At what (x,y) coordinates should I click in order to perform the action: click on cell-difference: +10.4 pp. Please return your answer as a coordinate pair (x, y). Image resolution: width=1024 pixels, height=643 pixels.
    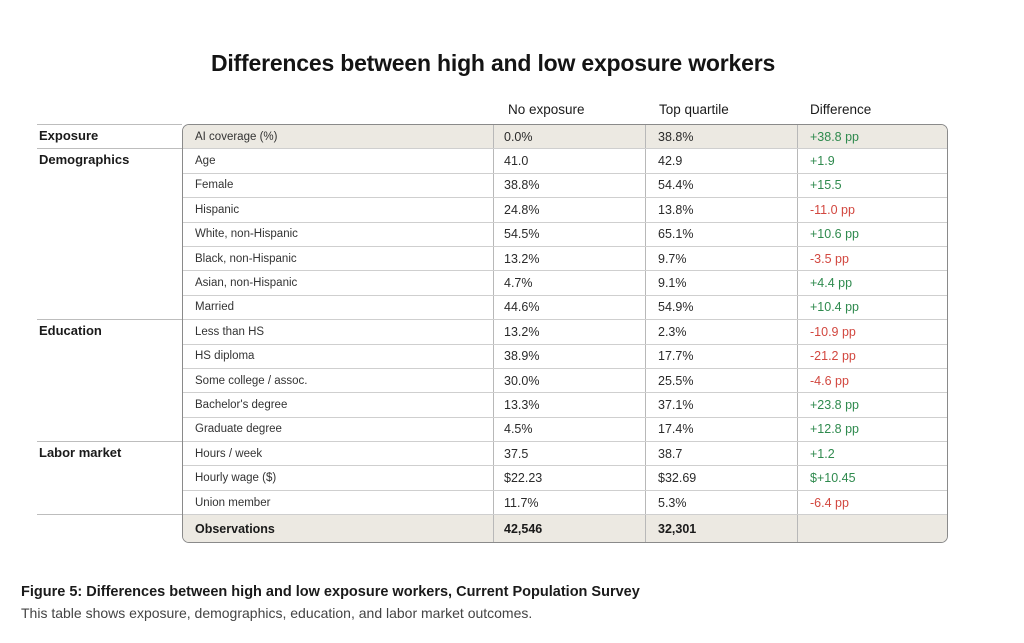
    Looking at the image, I should click on (835, 307).